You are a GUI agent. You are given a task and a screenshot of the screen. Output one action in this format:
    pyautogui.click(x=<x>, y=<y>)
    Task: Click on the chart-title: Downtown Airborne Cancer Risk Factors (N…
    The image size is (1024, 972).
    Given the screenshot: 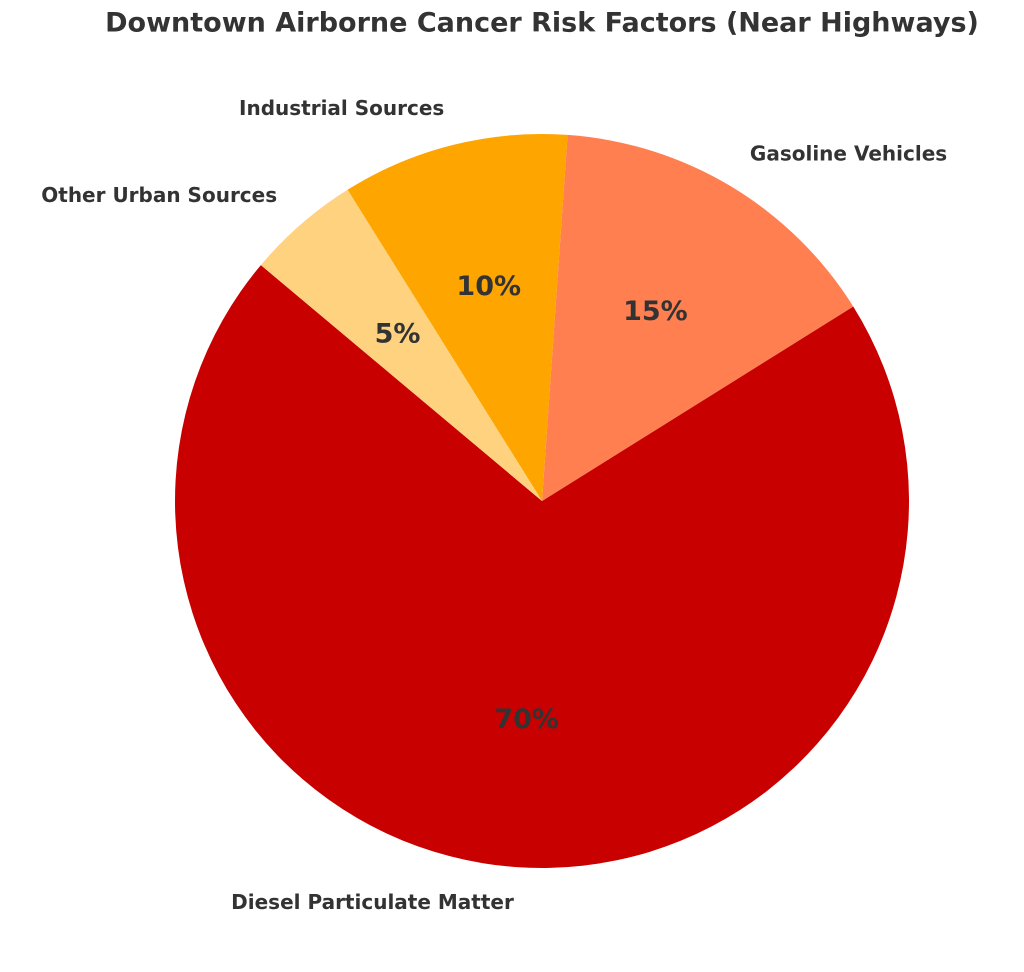 What is the action you would take?
    pyautogui.click(x=542, y=23)
    